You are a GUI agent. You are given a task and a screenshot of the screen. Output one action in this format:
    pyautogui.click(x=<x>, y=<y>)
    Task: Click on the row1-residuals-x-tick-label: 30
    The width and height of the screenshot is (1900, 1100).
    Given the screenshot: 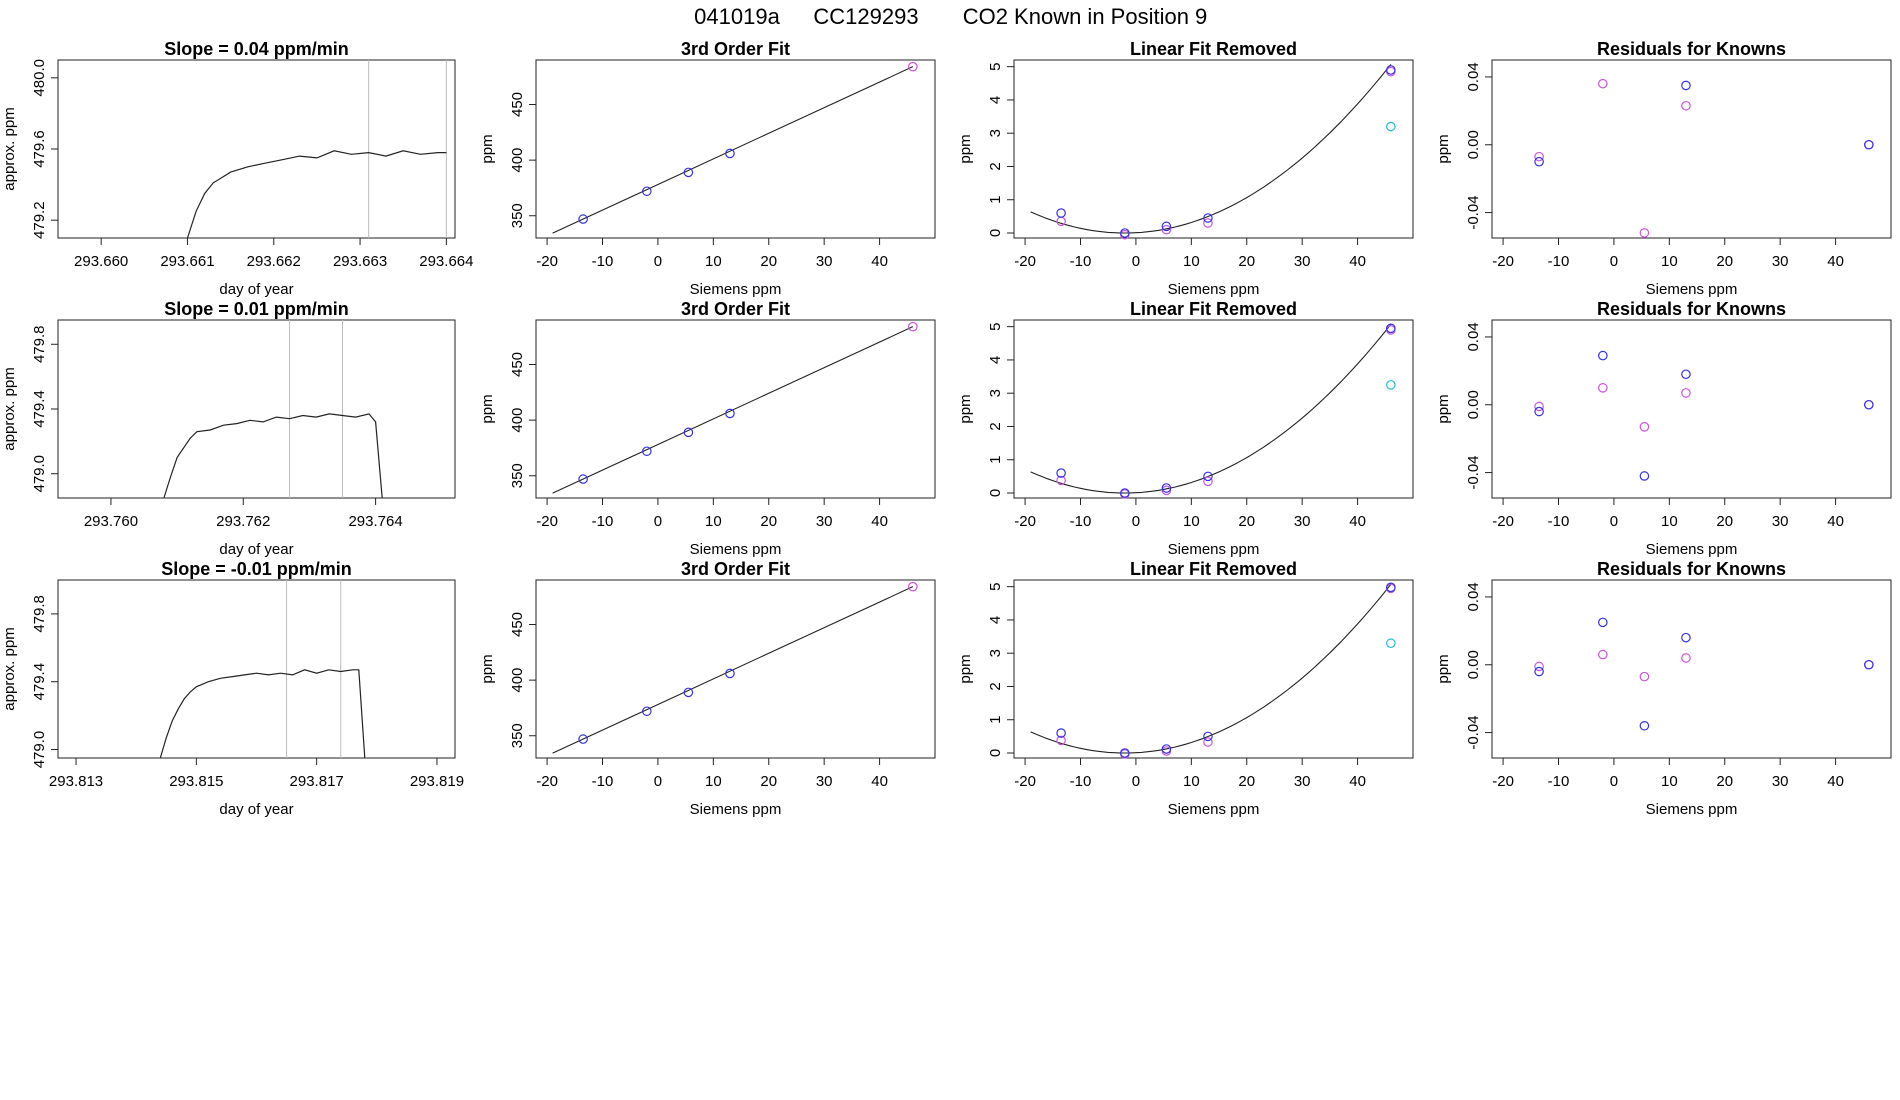 What is the action you would take?
    pyautogui.click(x=1780, y=261)
    